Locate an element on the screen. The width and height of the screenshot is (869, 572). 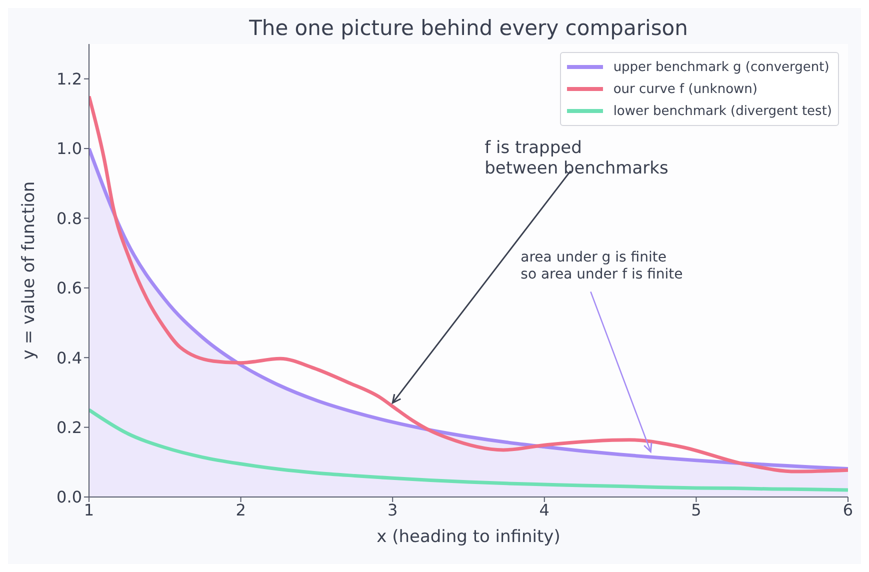
x-tick-label: 3 is located at coordinates (393, 510).